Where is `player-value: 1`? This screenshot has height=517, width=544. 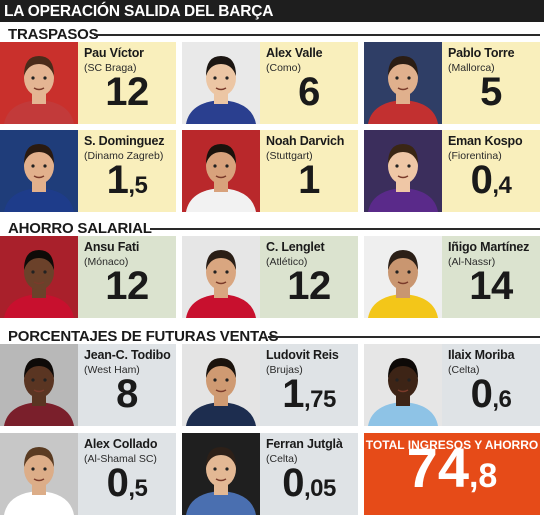
player-value: 1 is located at coordinates (309, 183).